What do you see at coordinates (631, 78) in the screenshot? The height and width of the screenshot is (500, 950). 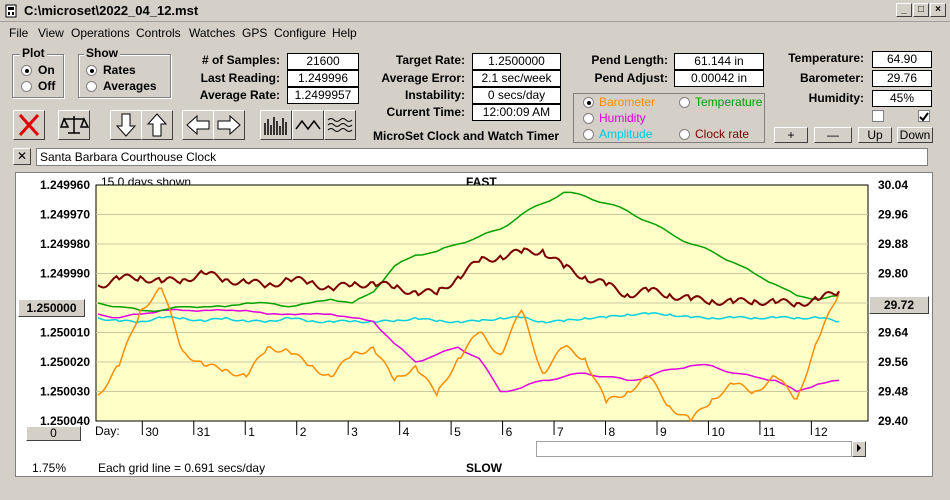 I see `pend-adjust-label: Pend Adjust:` at bounding box center [631, 78].